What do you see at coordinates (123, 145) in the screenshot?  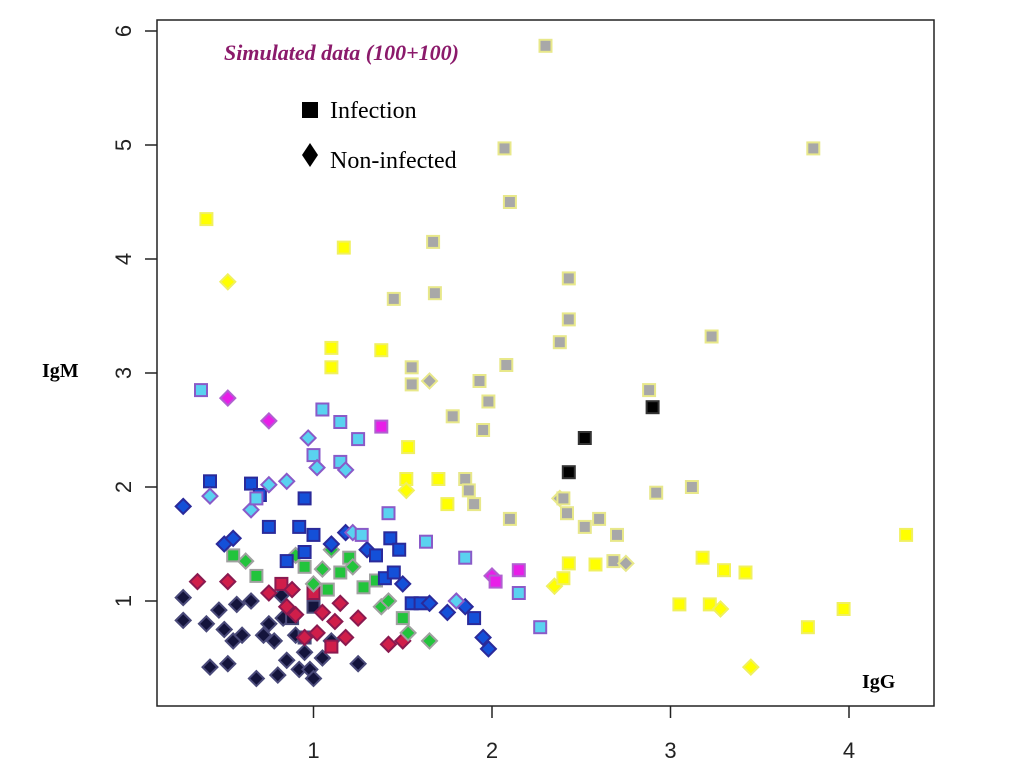 I see `y-tick-label: 5` at bounding box center [123, 145].